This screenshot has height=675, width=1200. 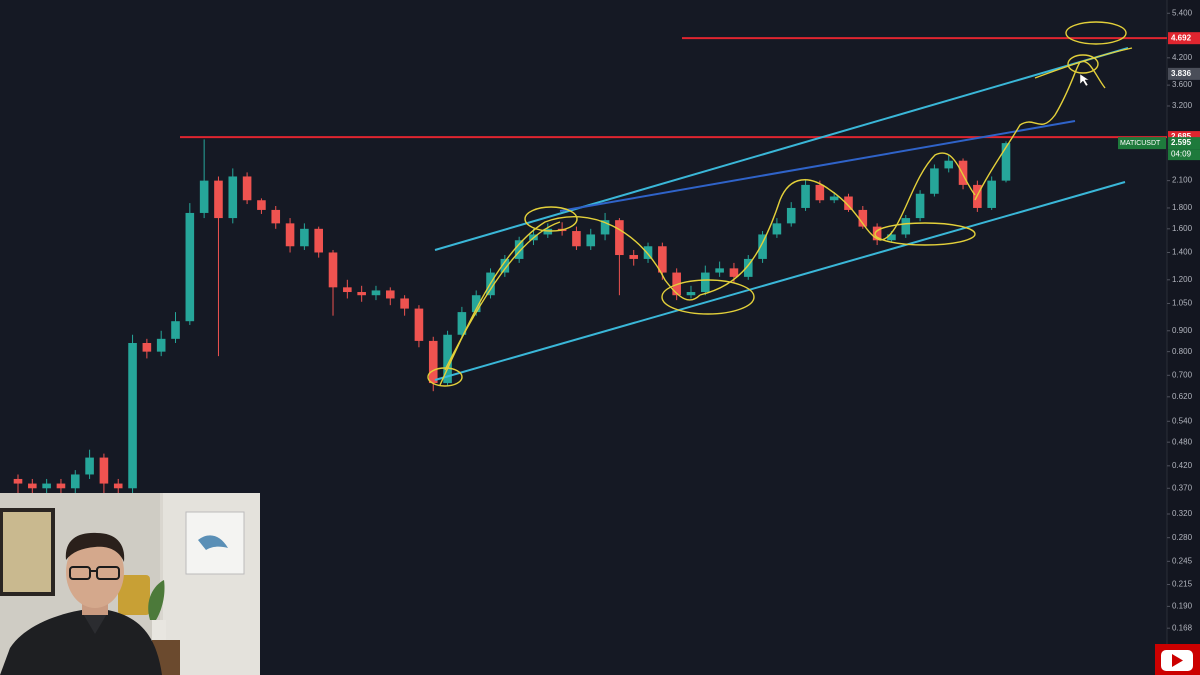 I want to click on y-tick-label: 1.400, so click(x=1182, y=252).